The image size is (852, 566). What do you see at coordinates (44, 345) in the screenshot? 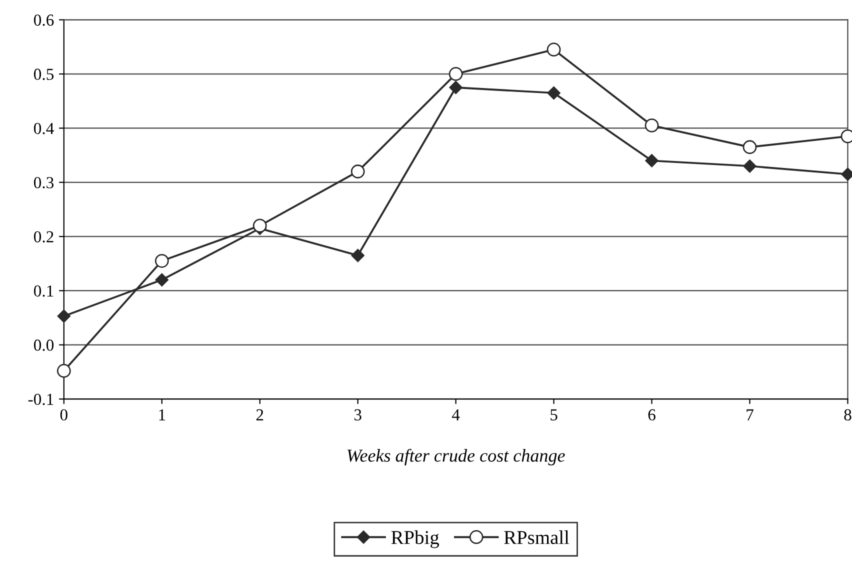
I see `y-tick-label: 0.0` at bounding box center [44, 345].